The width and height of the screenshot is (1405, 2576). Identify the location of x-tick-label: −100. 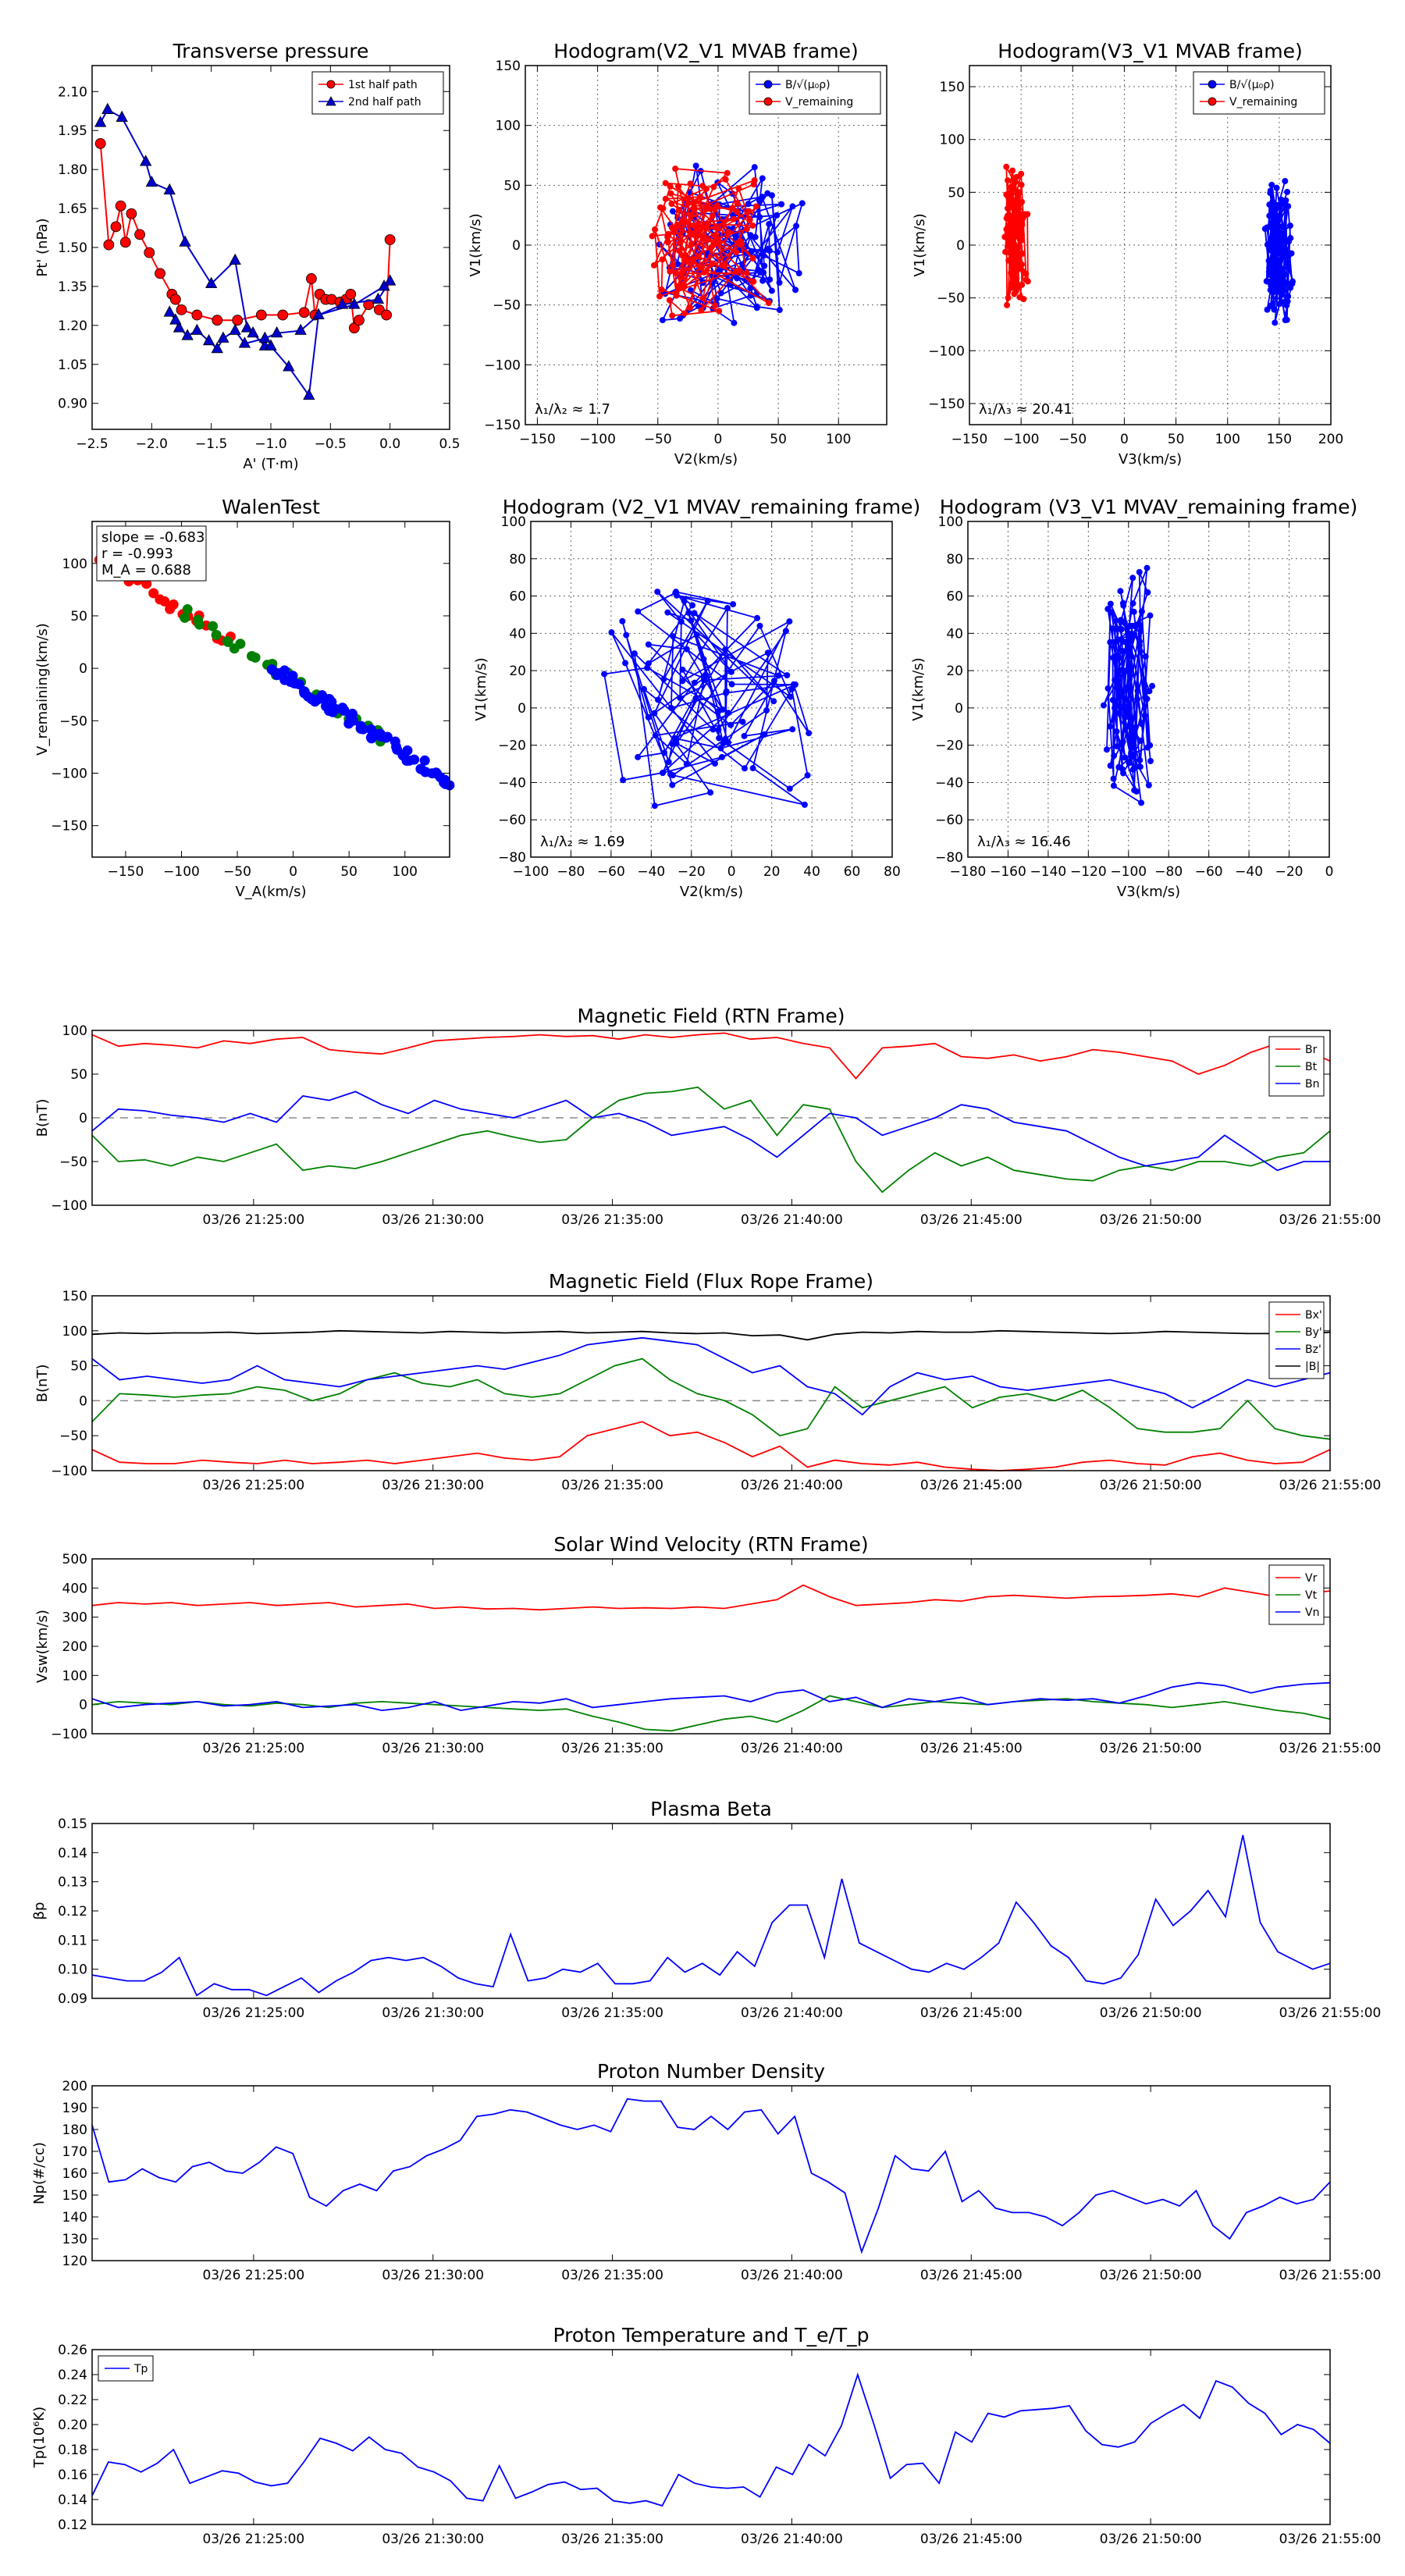
(1129, 872).